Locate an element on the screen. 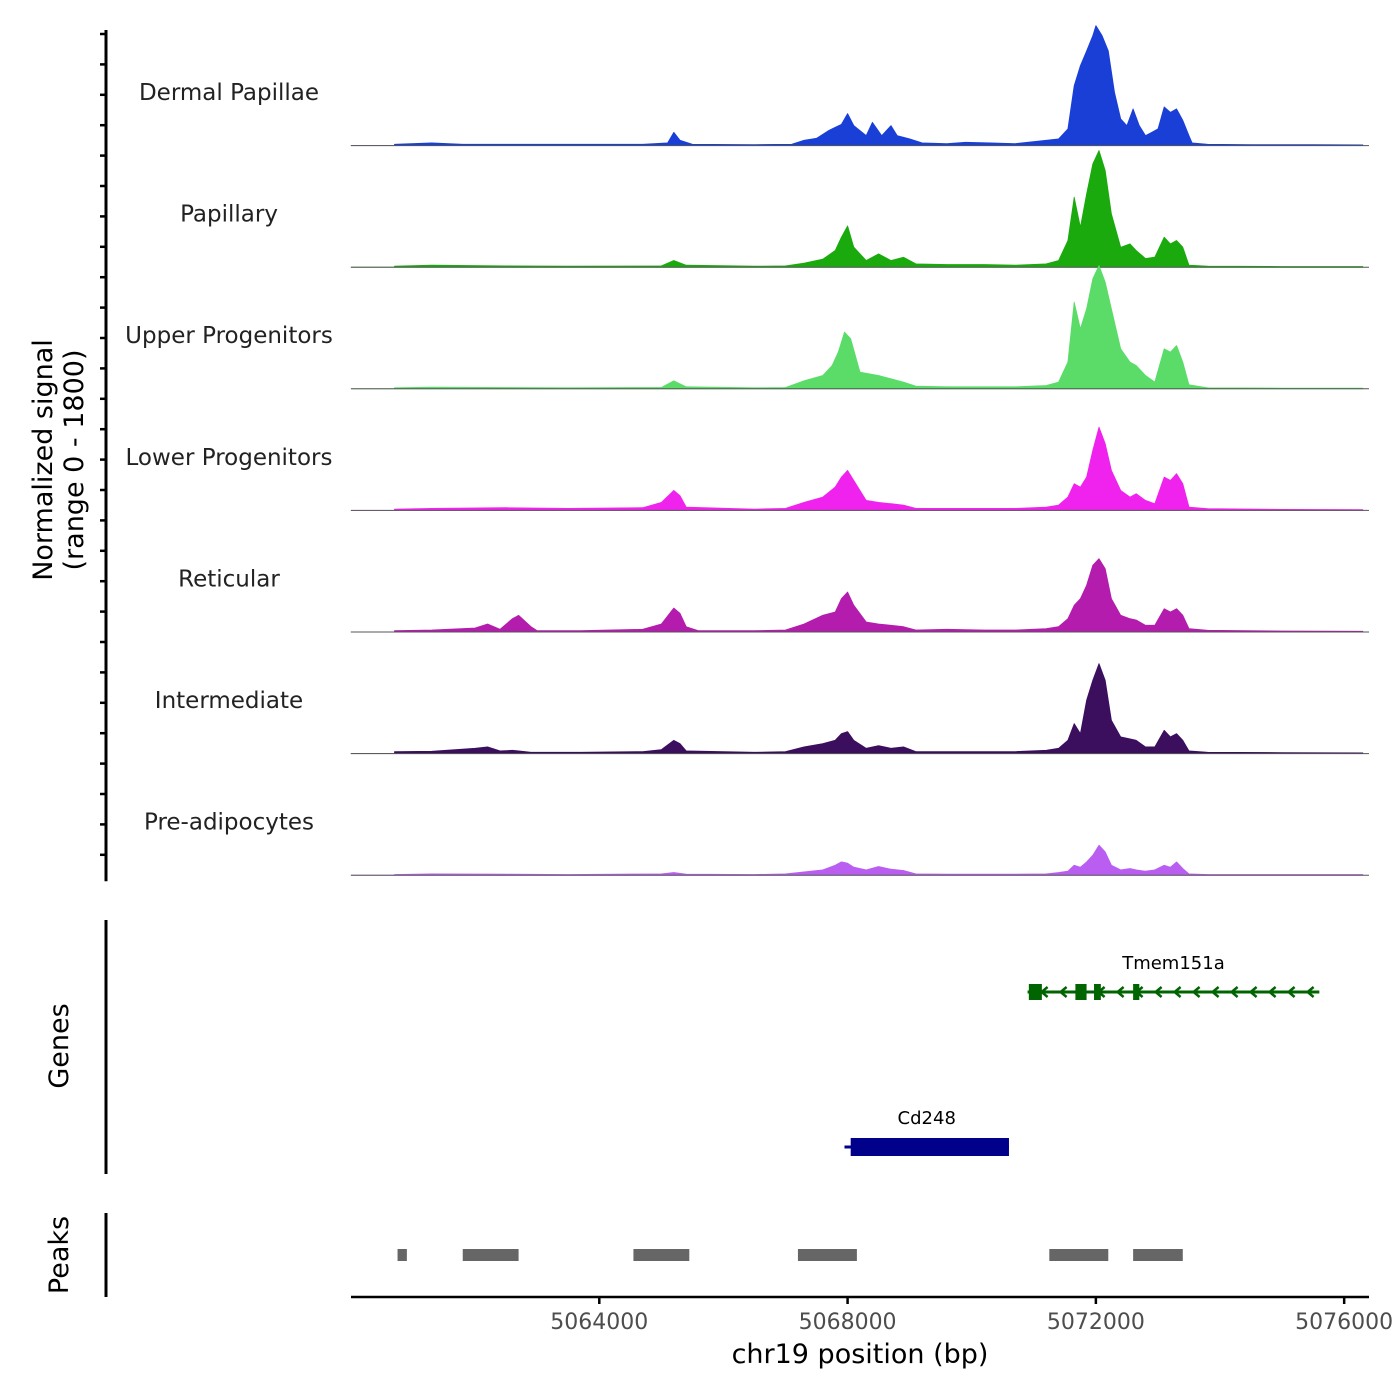  x-axis-ticks: 5064000 5068000 5072000 5076000 is located at coordinates (971, 1316).